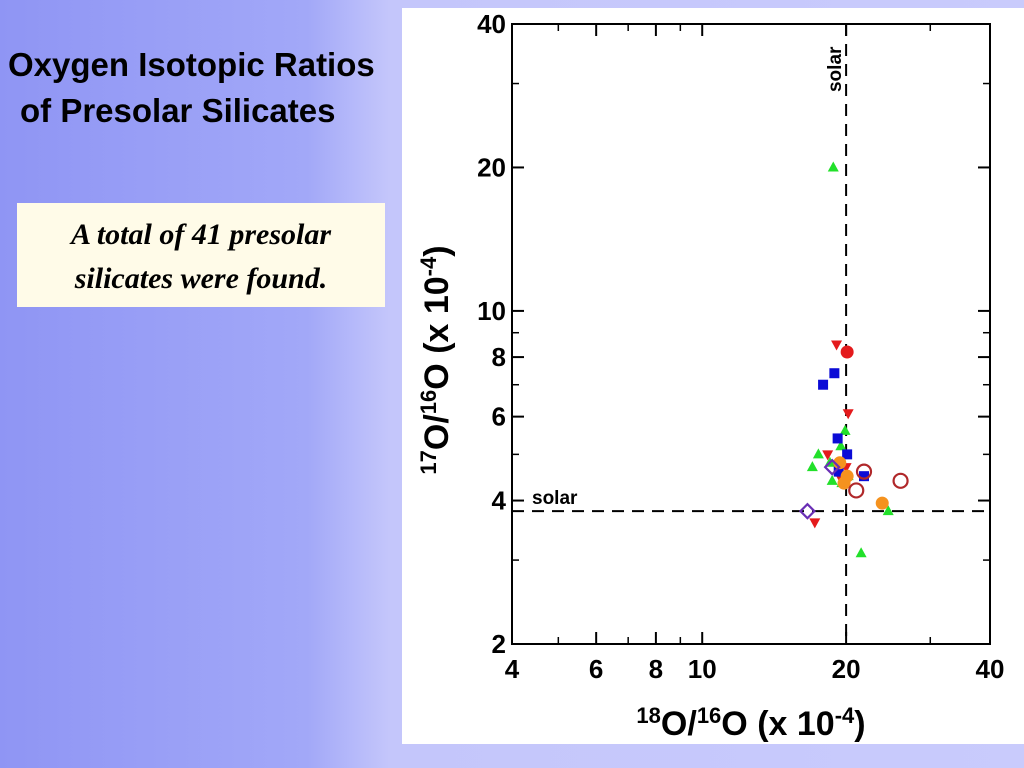  I want to click on slide-title-line-1: Oxygen Isotopic Ratios, so click(191, 64).